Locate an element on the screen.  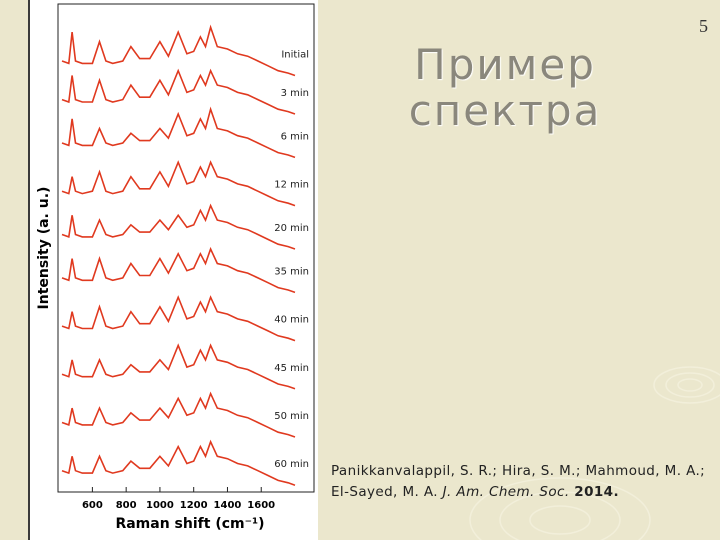
journal: J. Am. Chem. Soc. is located at coordinates (506, 492).